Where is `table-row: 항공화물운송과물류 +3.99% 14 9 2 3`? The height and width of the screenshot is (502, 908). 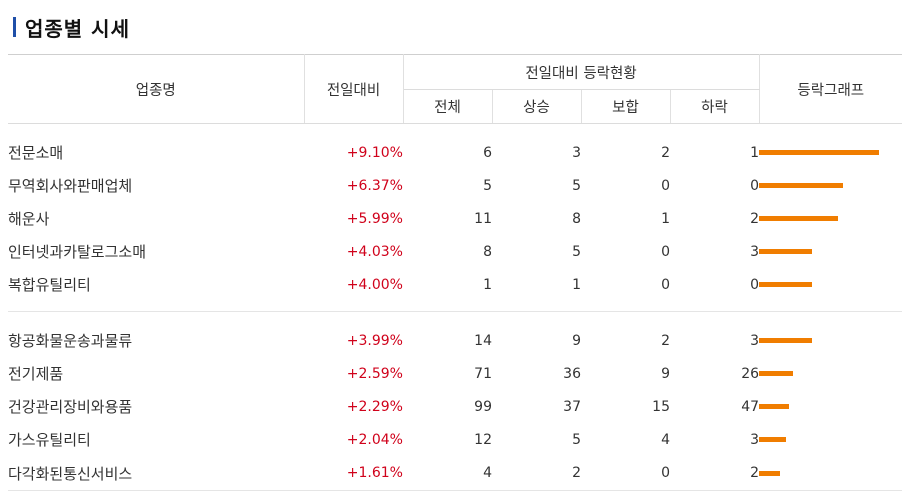
table-row: 항공화물운송과물류 +3.99% 14 9 2 3 is located at coordinates (455, 340).